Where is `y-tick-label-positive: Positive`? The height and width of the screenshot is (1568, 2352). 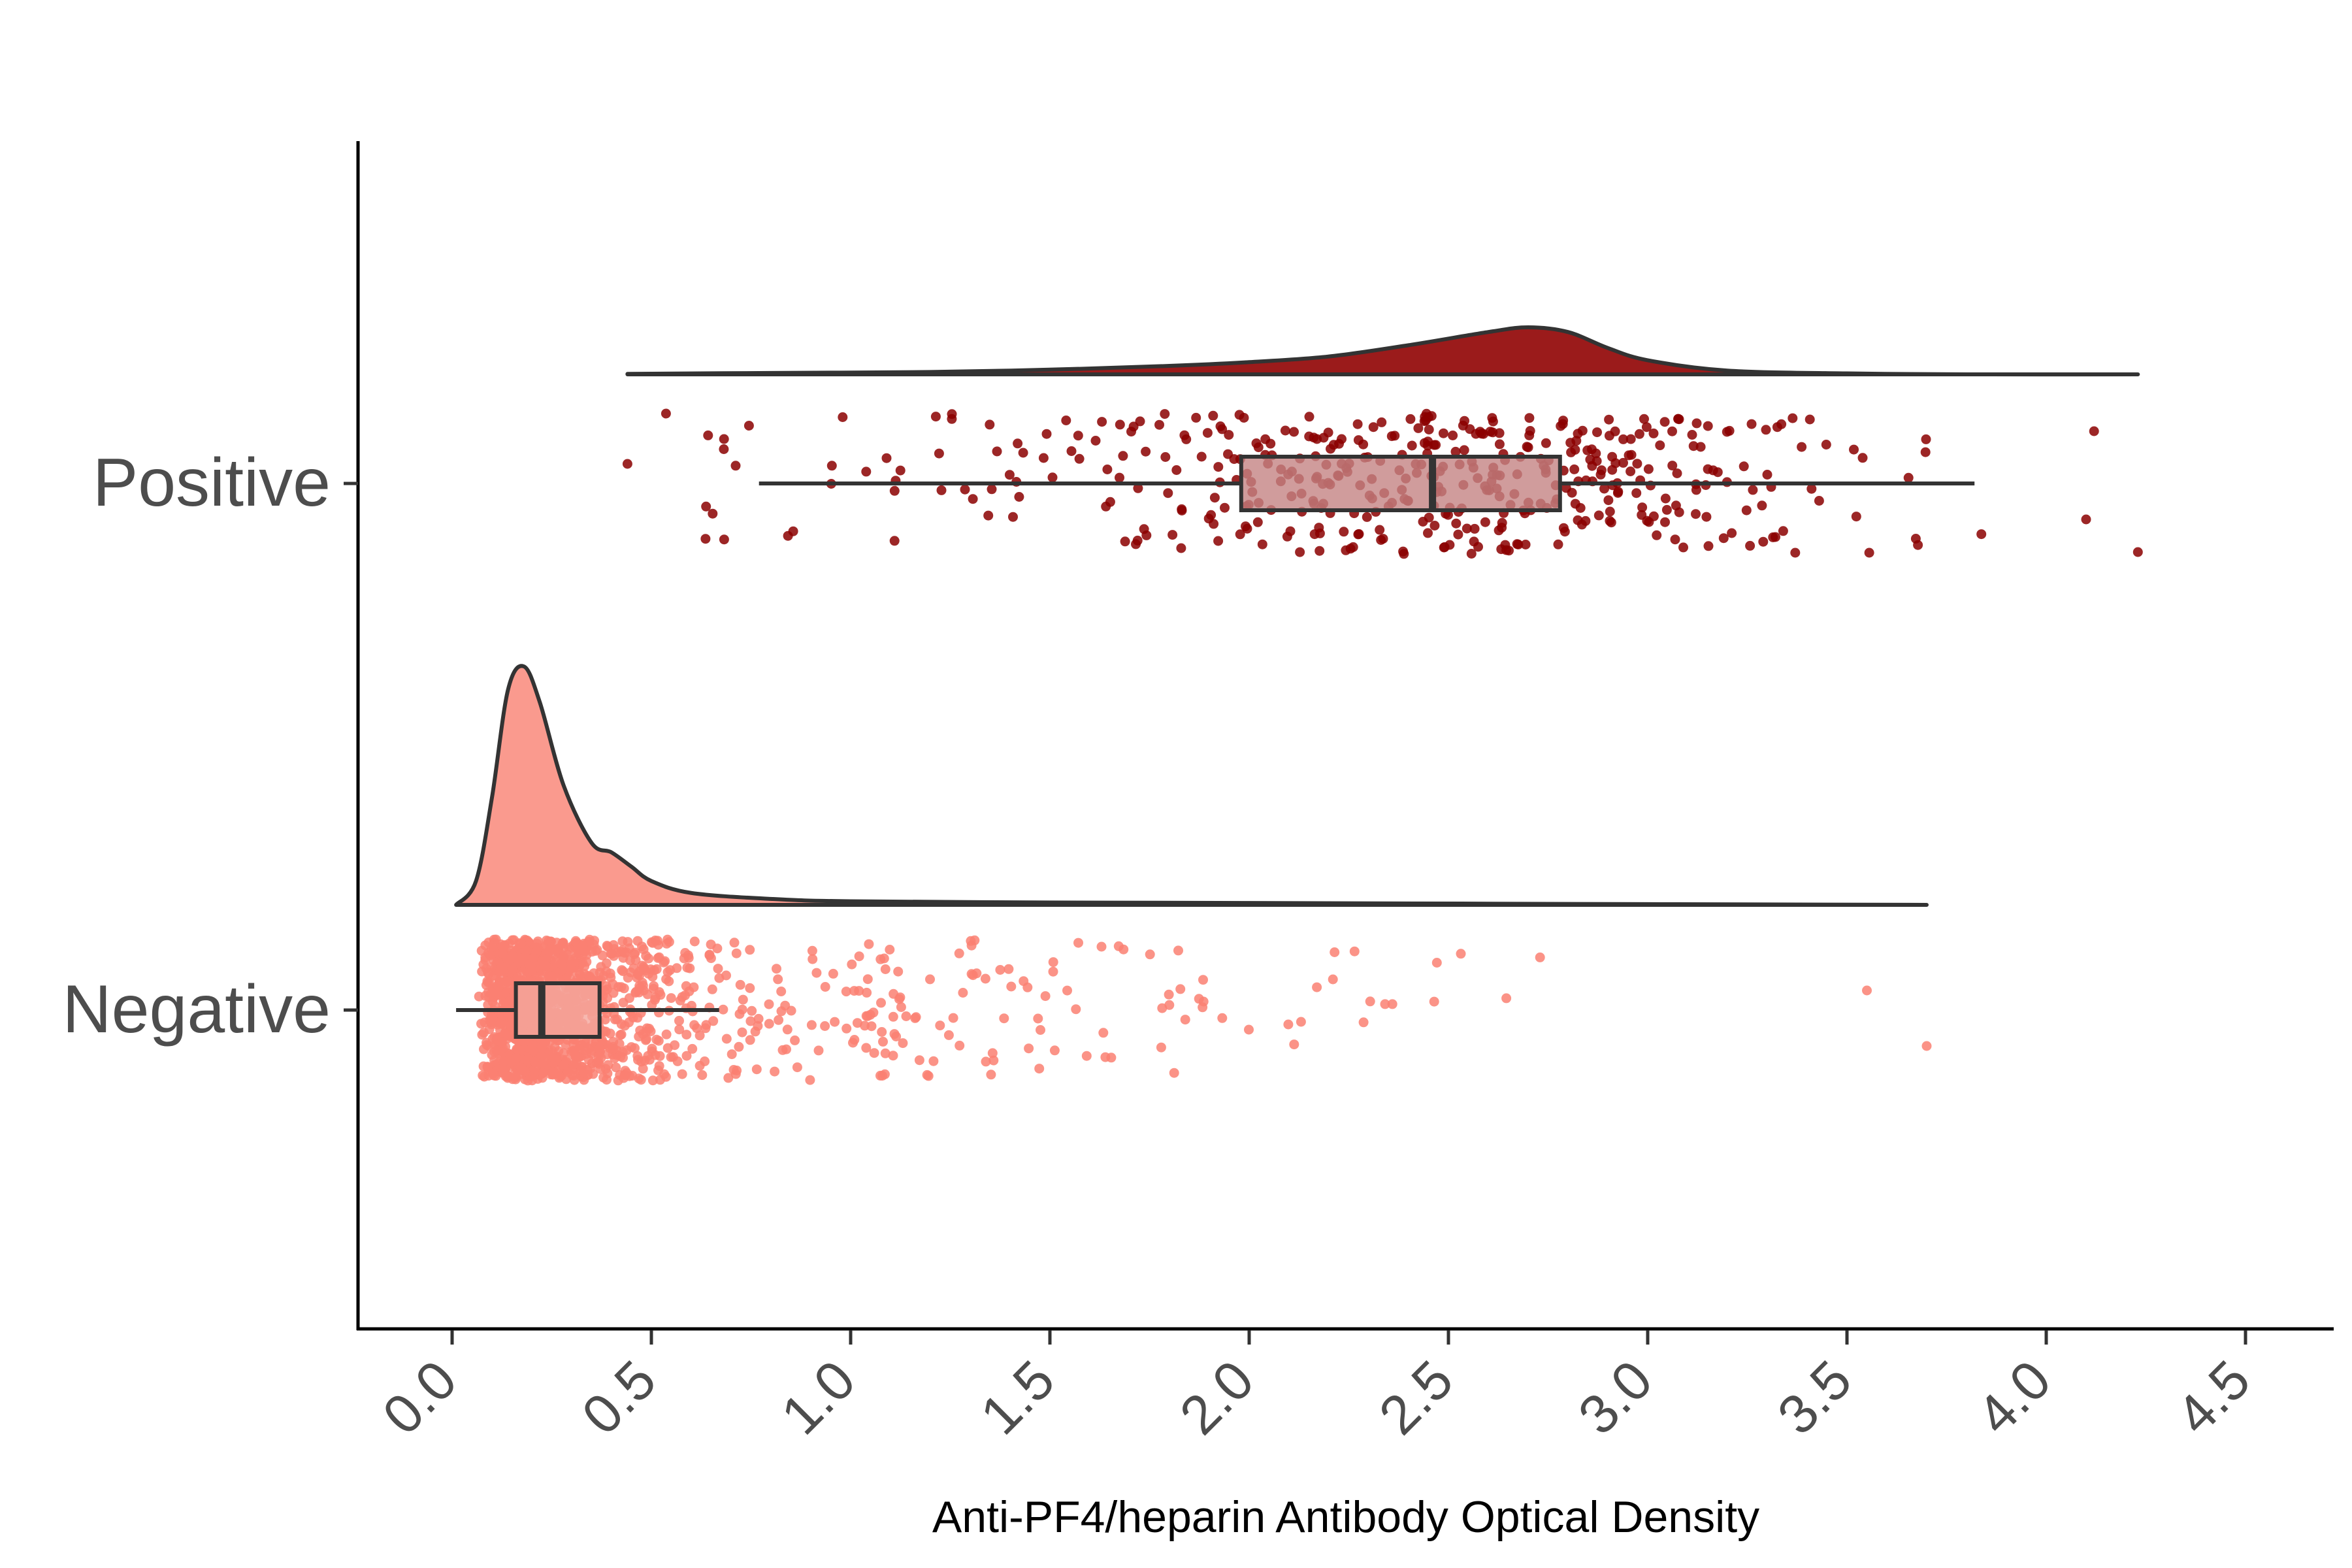
y-tick-label-positive: Positive is located at coordinates (212, 483).